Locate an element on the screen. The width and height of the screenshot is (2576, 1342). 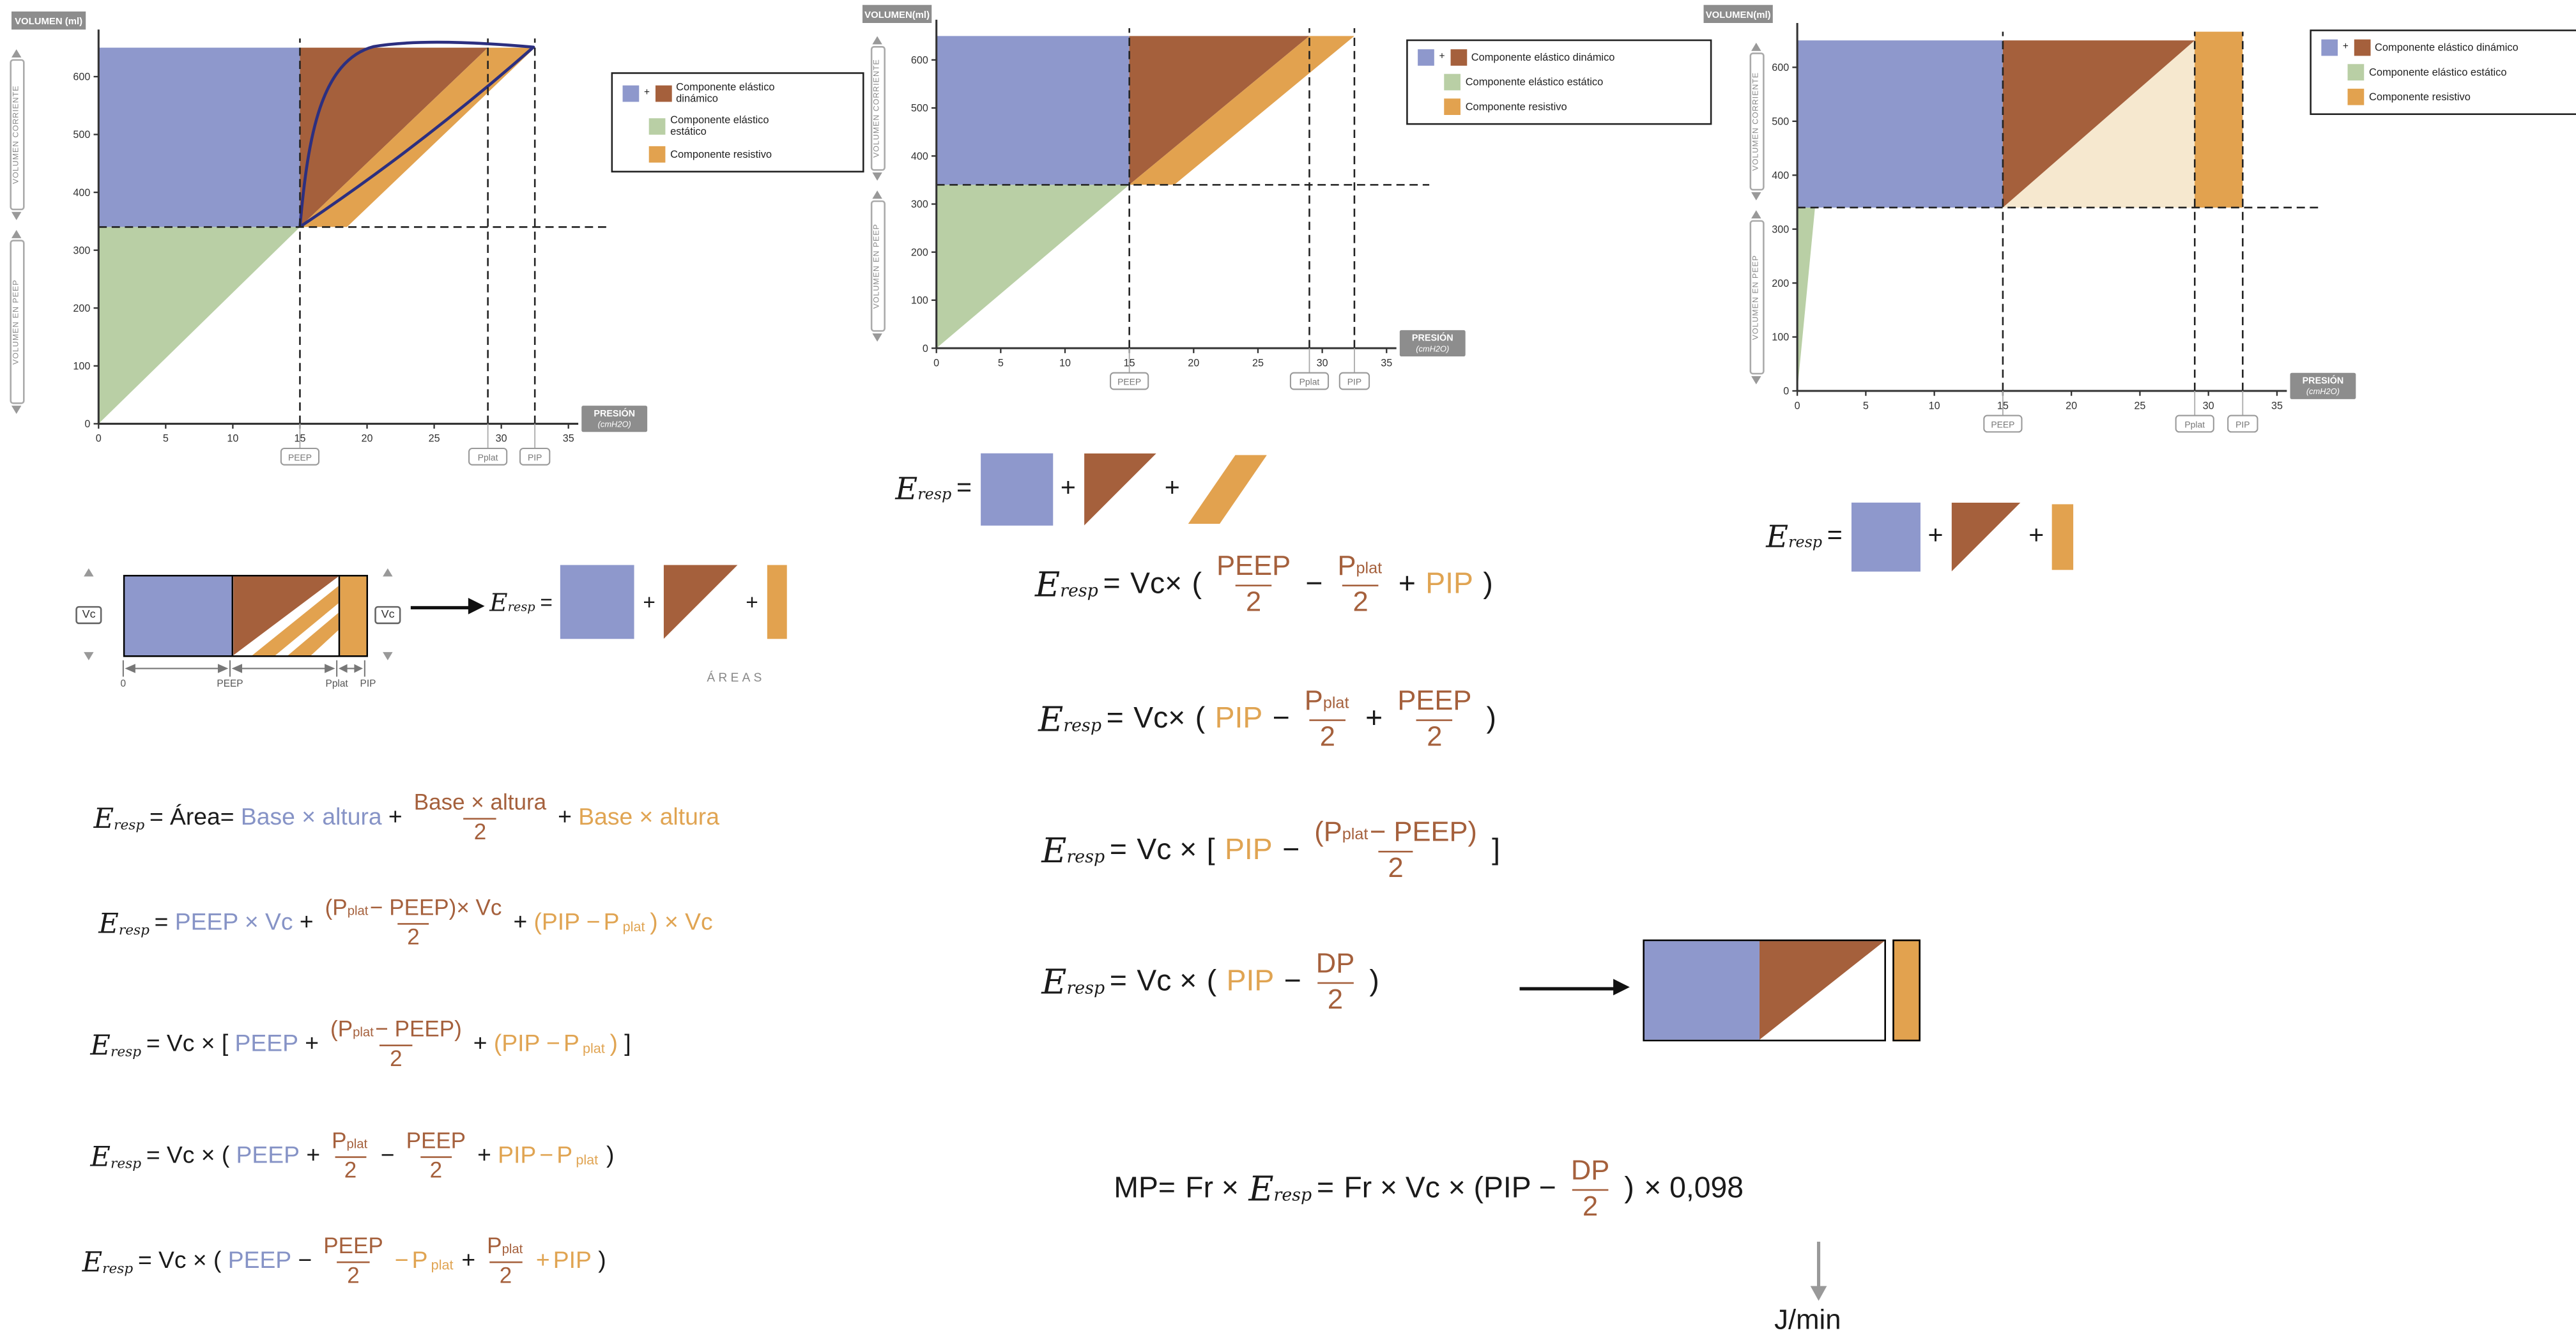
vc-tag-right: Vc is located at coordinates (387, 614).